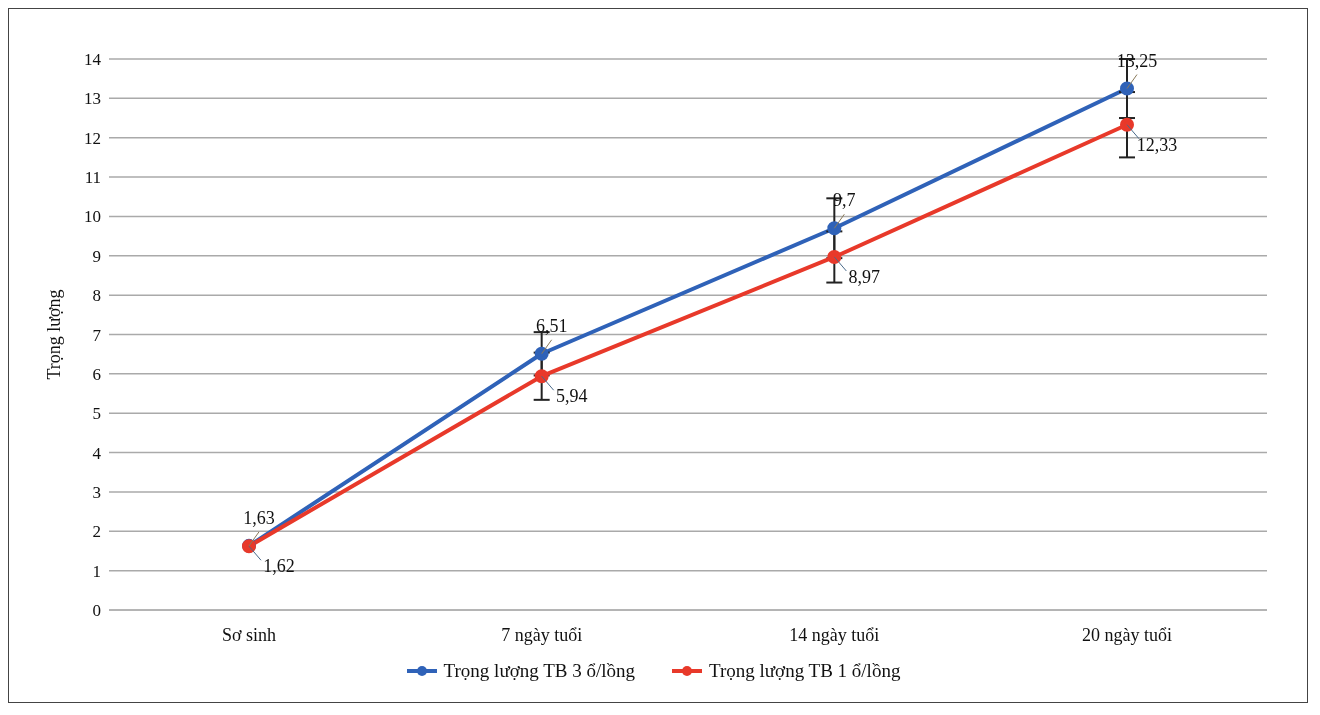 The width and height of the screenshot is (1320, 715). What do you see at coordinates (804, 671) in the screenshot?
I see `legend-label: Trọng lượng TB 1 ổ/lồng` at bounding box center [804, 671].